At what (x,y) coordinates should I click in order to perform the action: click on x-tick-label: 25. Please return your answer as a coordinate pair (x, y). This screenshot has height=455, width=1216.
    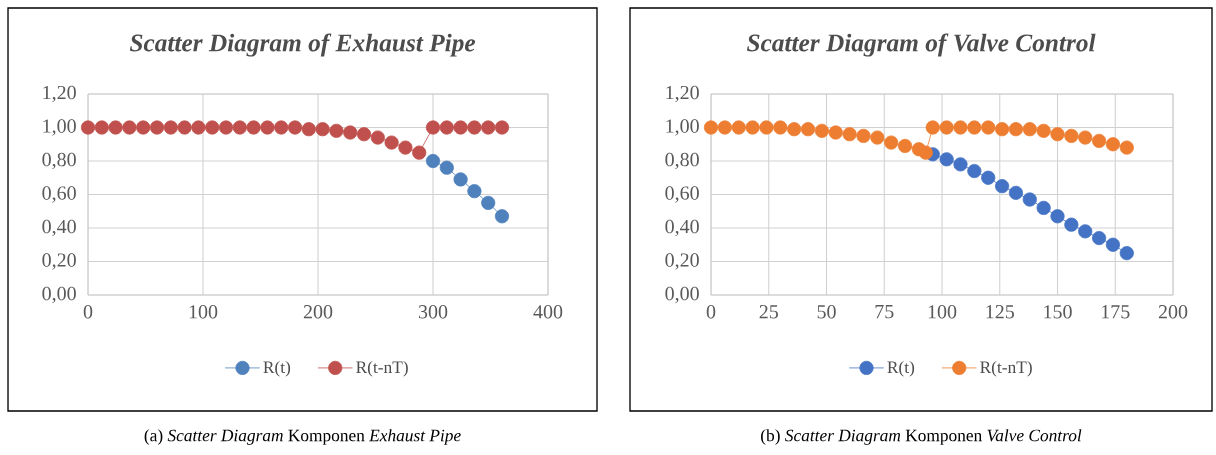
    Looking at the image, I should click on (768, 312).